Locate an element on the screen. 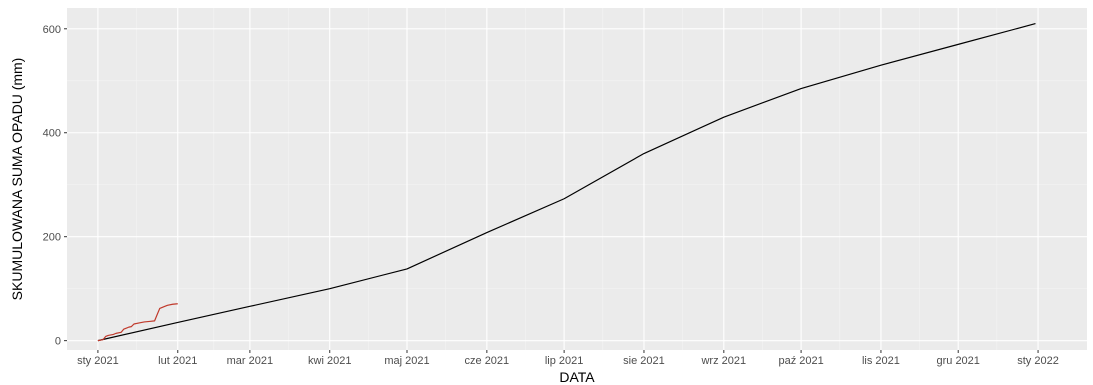  x-tick-label: paź 2021 is located at coordinates (800, 361).